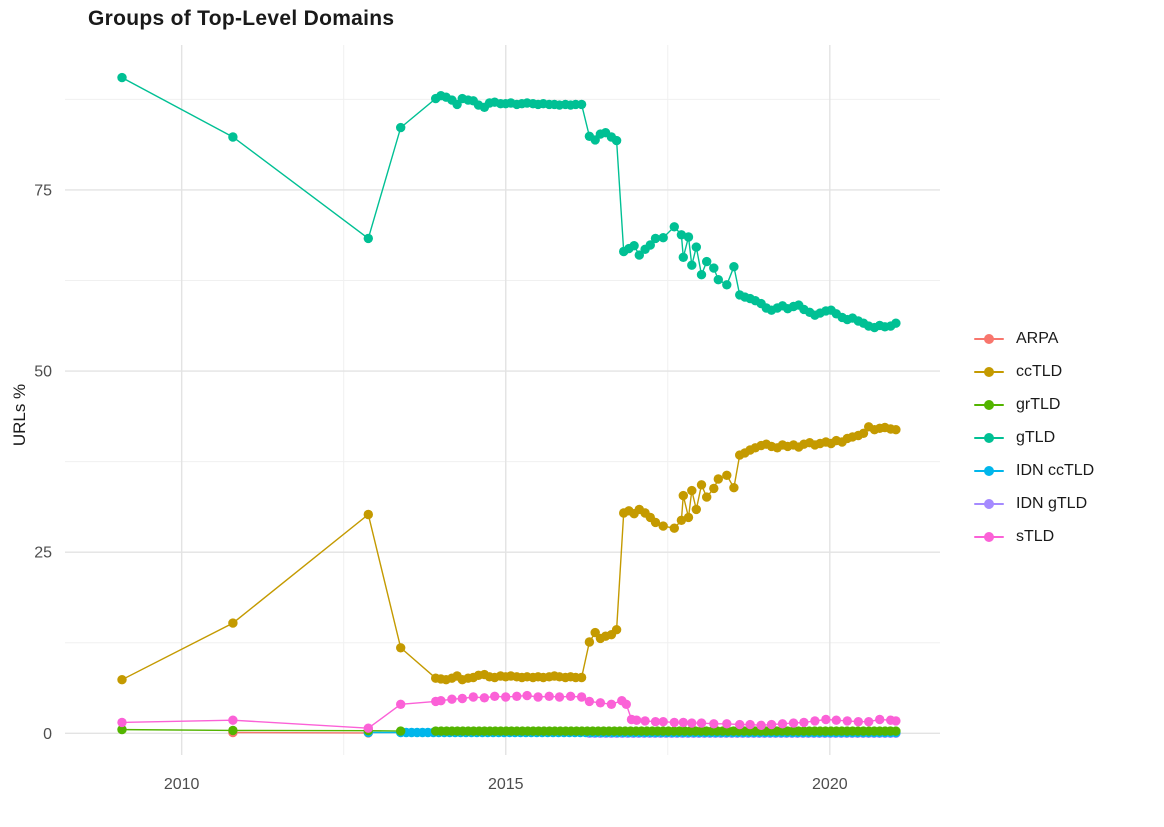  I want to click on legend-label: IDN gTLD, so click(1052, 503).